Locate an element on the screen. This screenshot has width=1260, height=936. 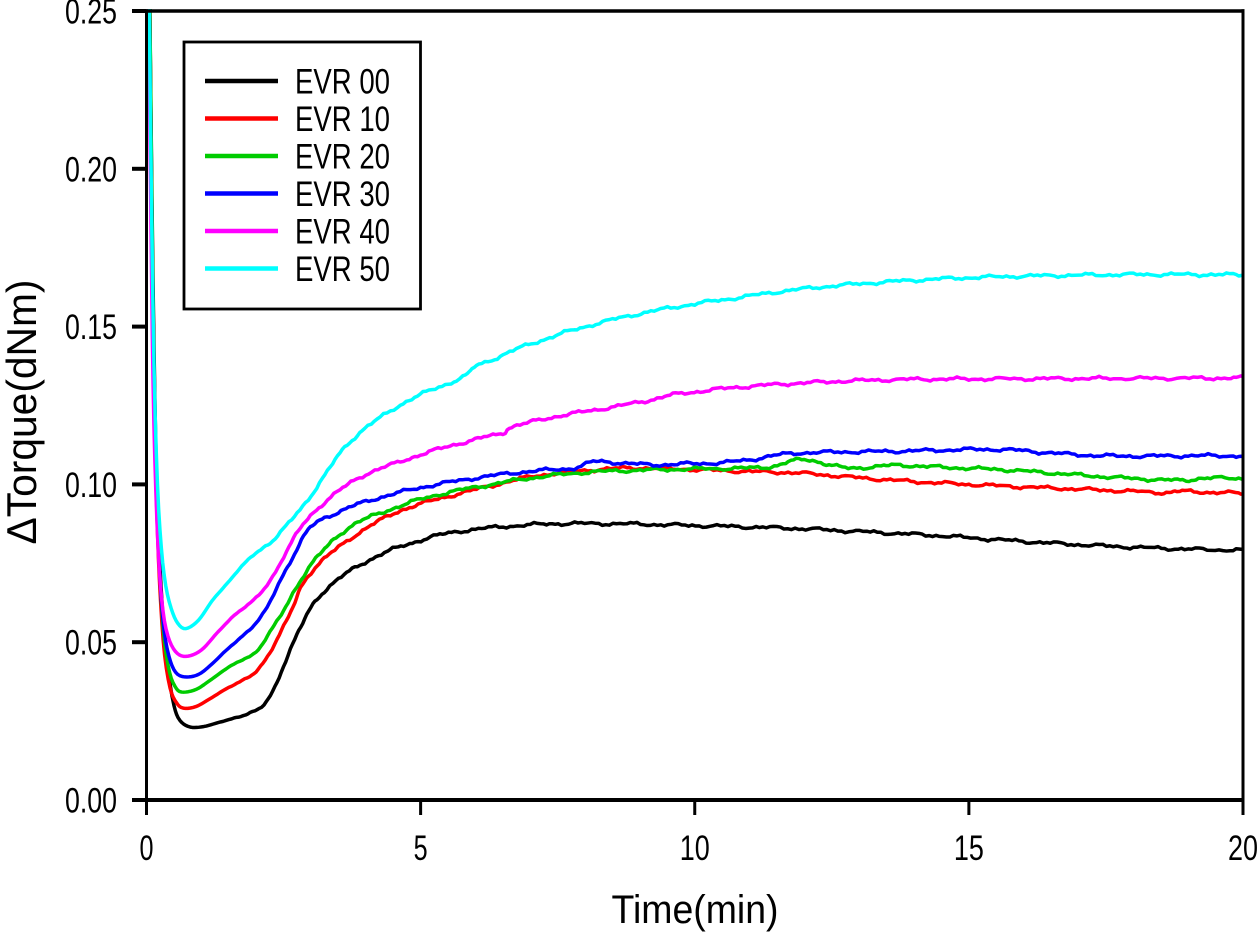
legend-box is located at coordinates (302, 175).